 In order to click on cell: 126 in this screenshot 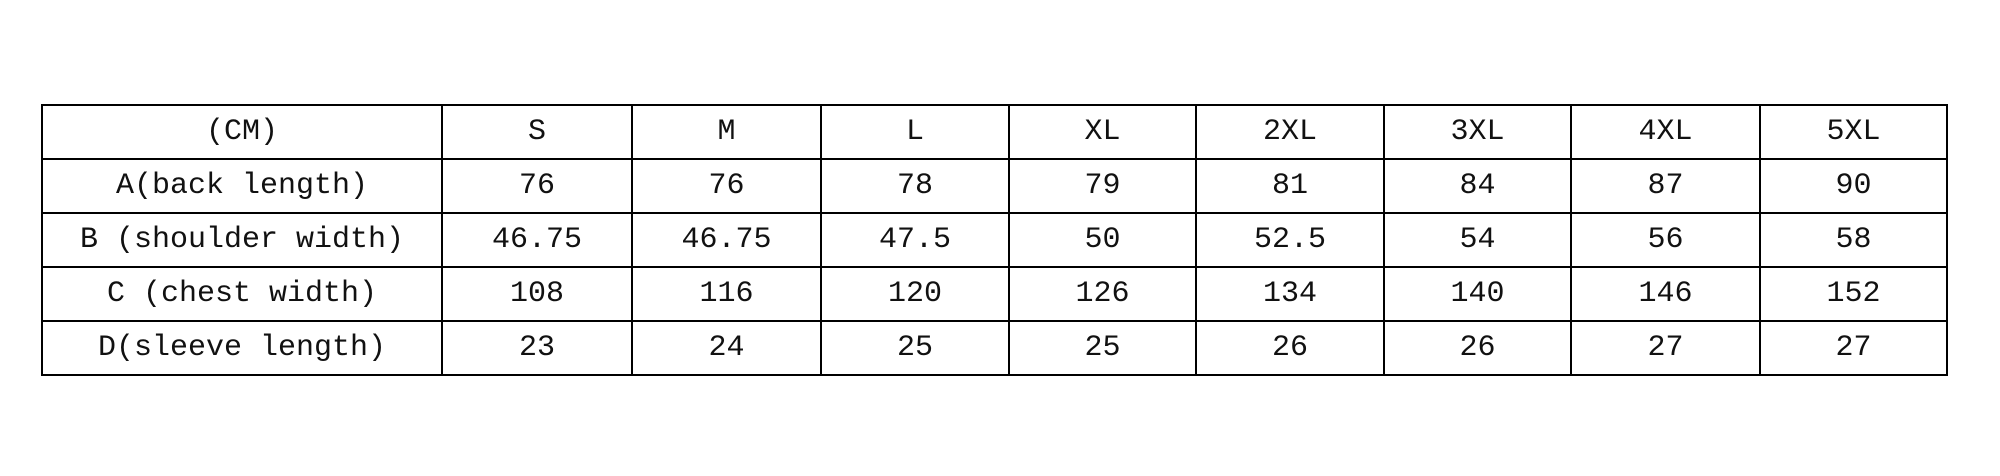, I will do `click(1102, 294)`.